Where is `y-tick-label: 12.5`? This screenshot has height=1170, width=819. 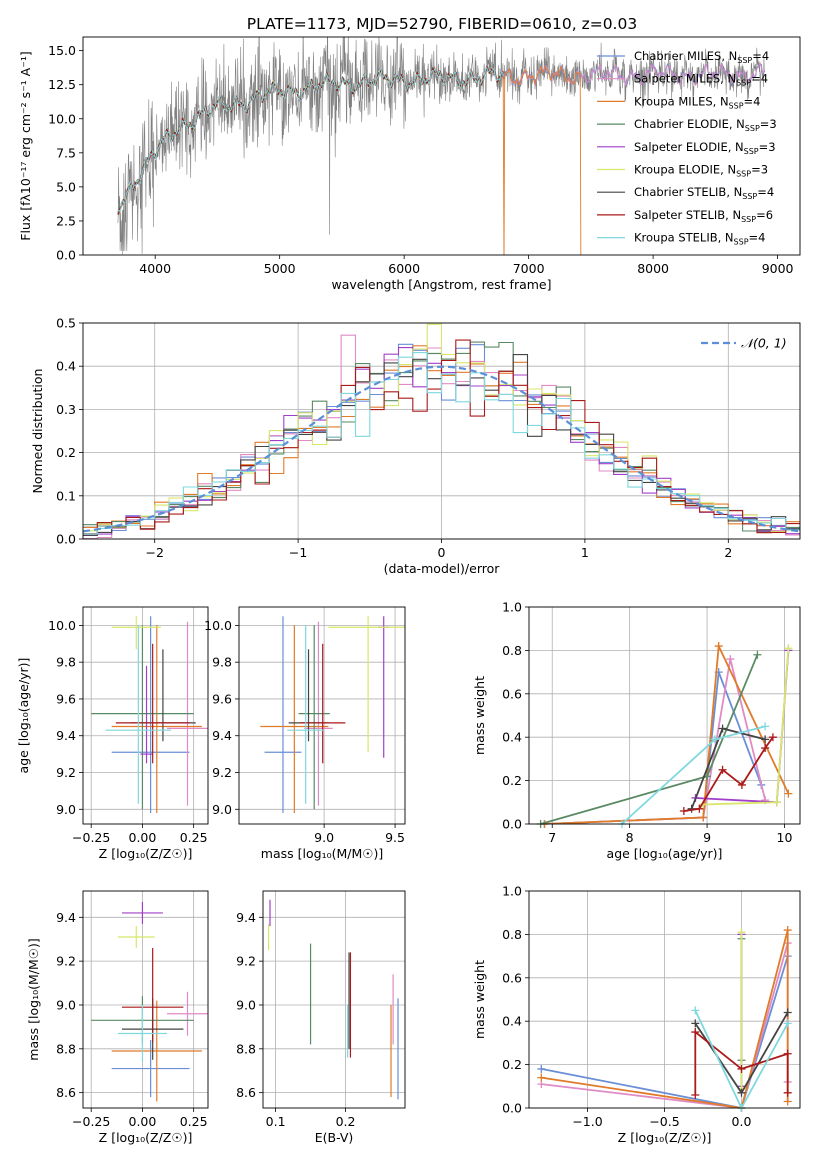 y-tick-label: 12.5 is located at coordinates (62, 84).